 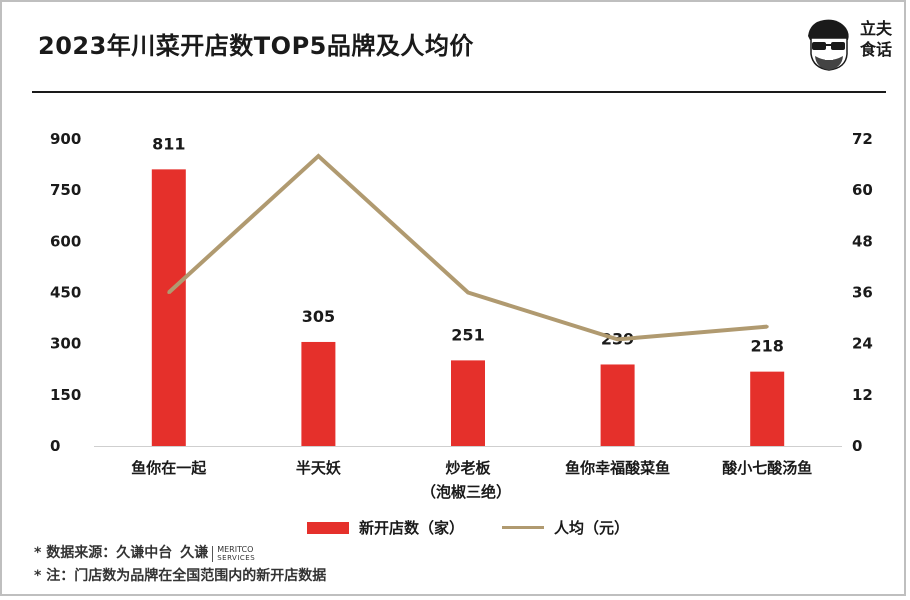 I want to click on category-label-line2: （泡椒三绝）, so click(x=466, y=492).